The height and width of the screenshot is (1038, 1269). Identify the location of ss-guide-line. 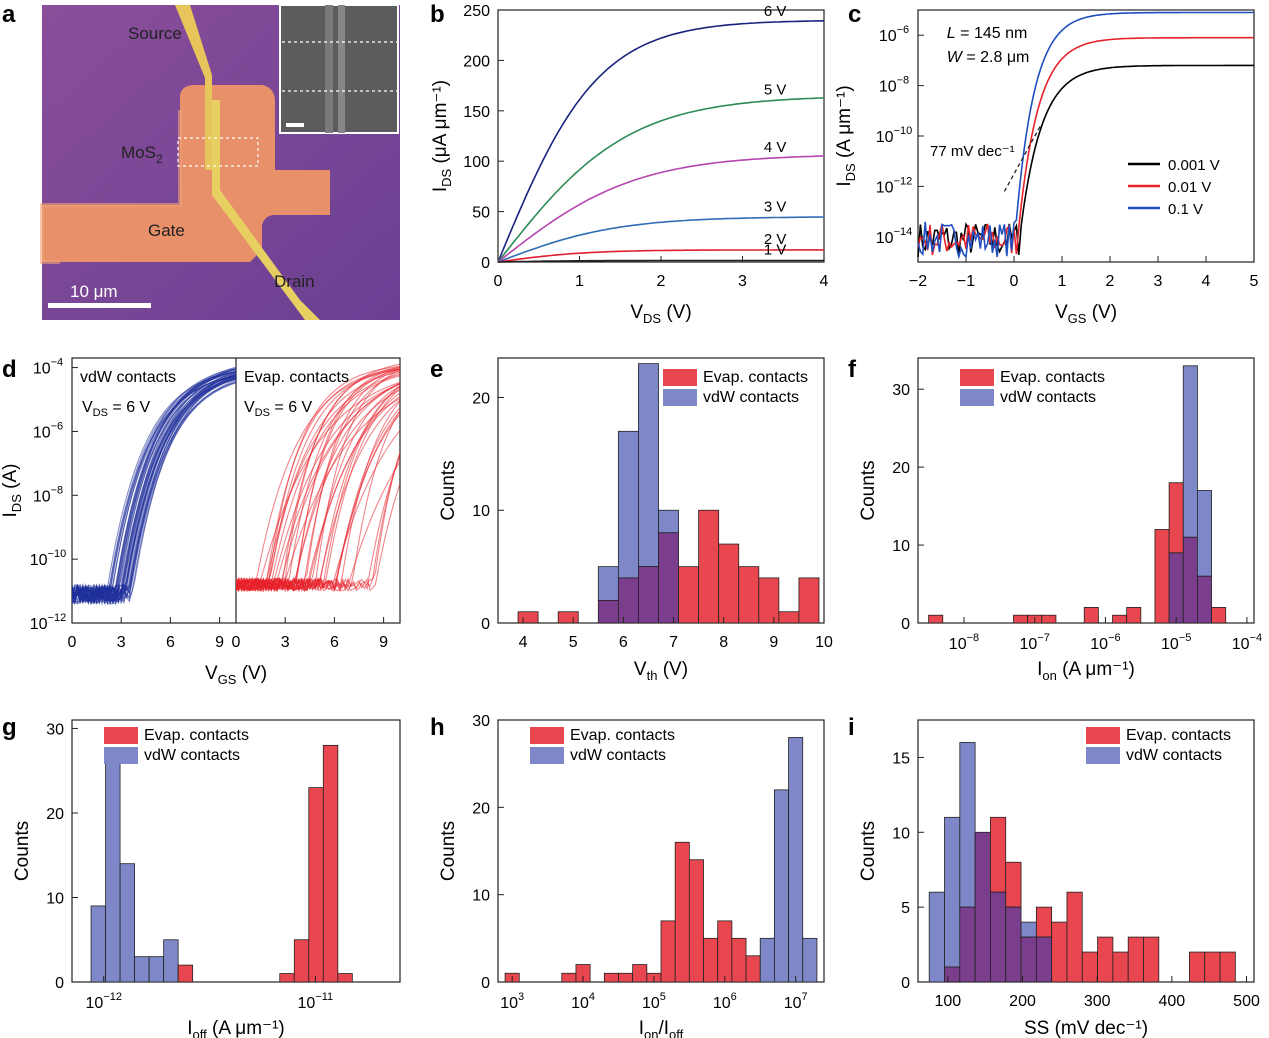
(1022, 158).